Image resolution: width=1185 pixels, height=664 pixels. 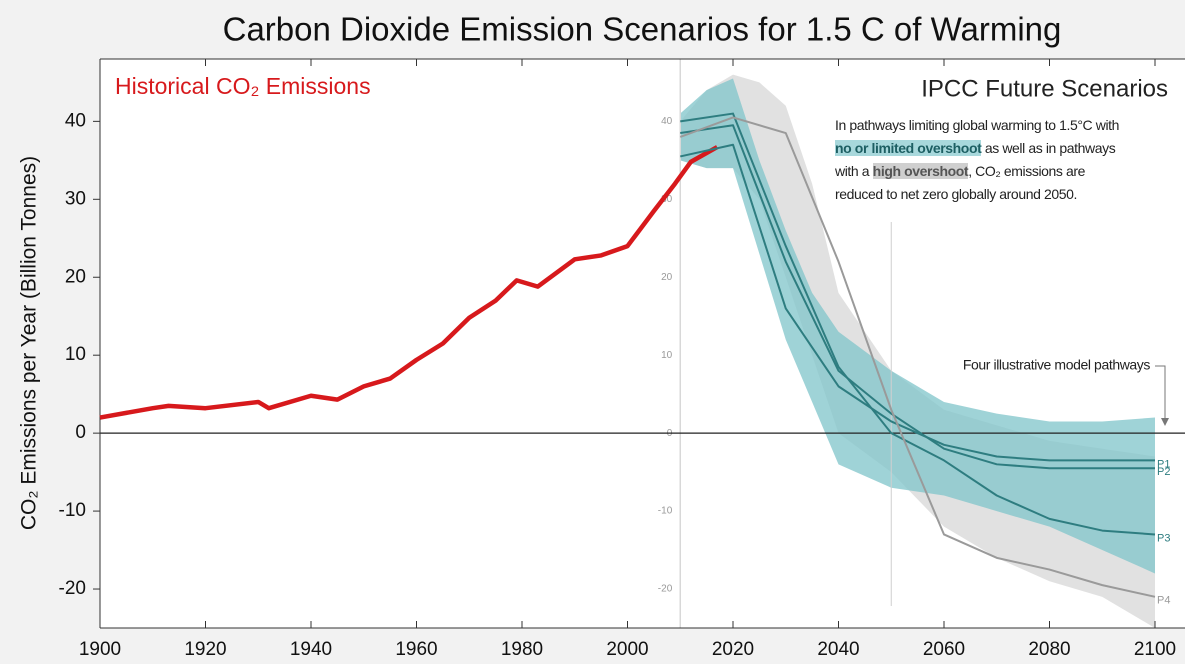 What do you see at coordinates (1057, 365) in the screenshot?
I see `pathways-label: Four illustrative model pathways` at bounding box center [1057, 365].